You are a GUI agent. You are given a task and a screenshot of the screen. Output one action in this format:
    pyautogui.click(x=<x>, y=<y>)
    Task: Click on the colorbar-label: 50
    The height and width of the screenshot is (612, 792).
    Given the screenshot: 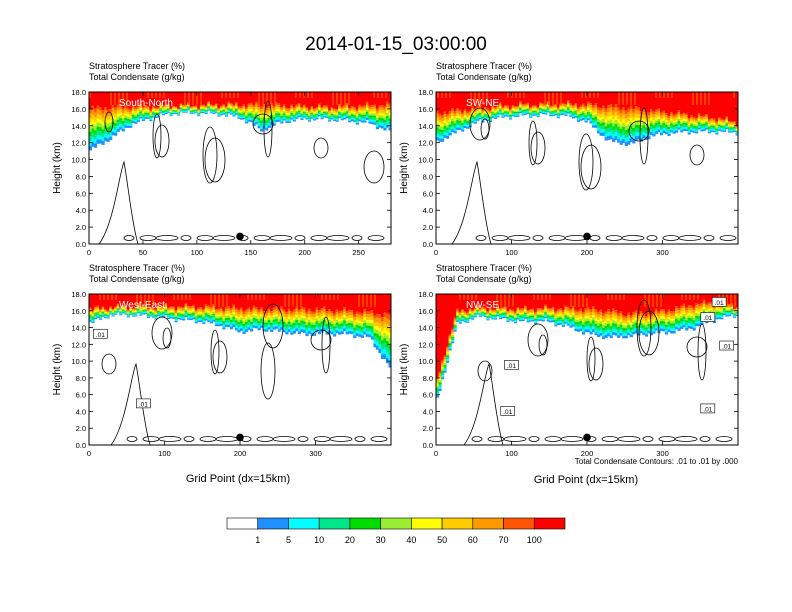 What is the action you would take?
    pyautogui.click(x=442, y=540)
    